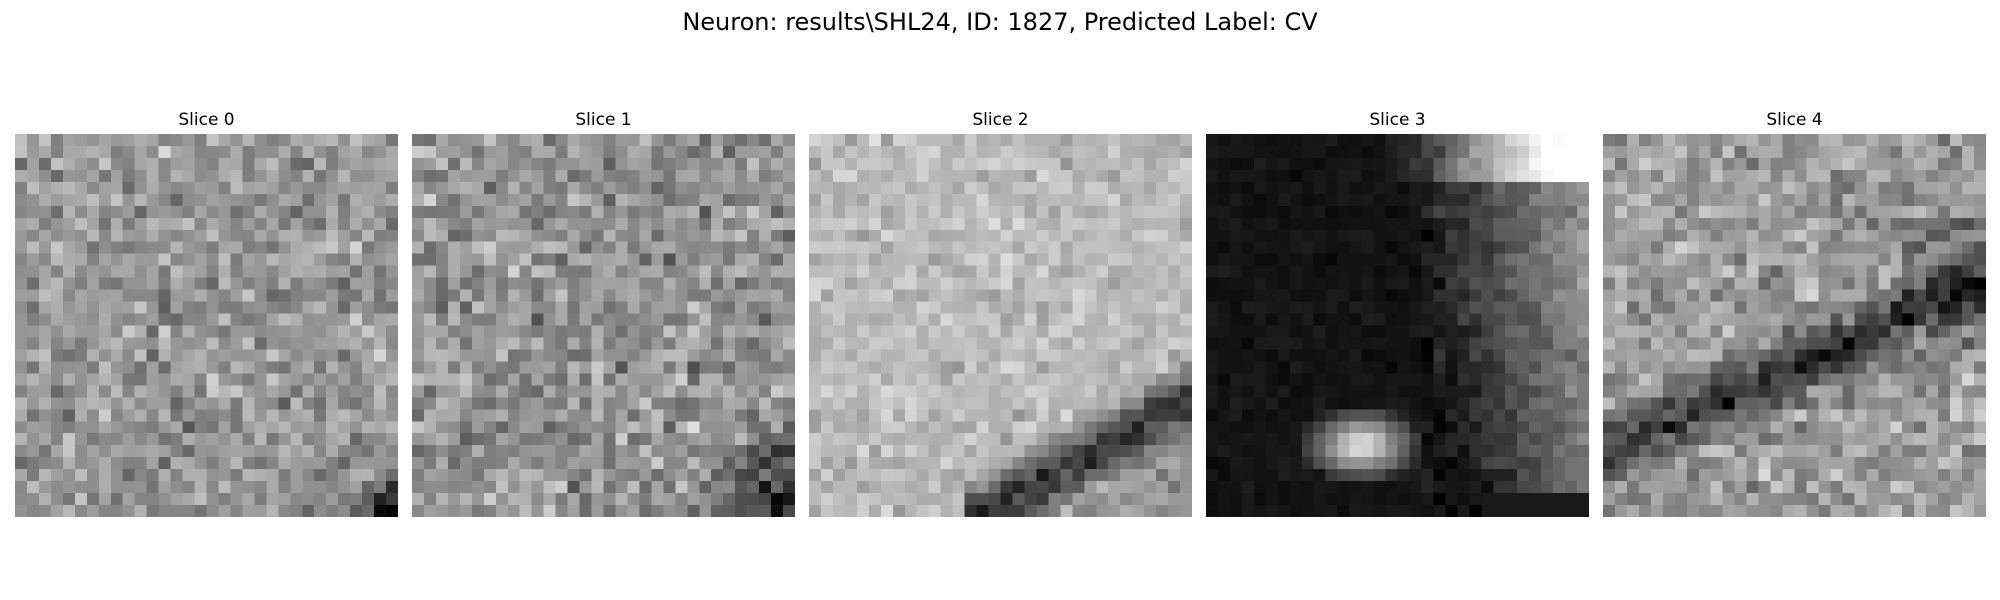  I want to click on slice-title-1: Slice 1, so click(603, 120).